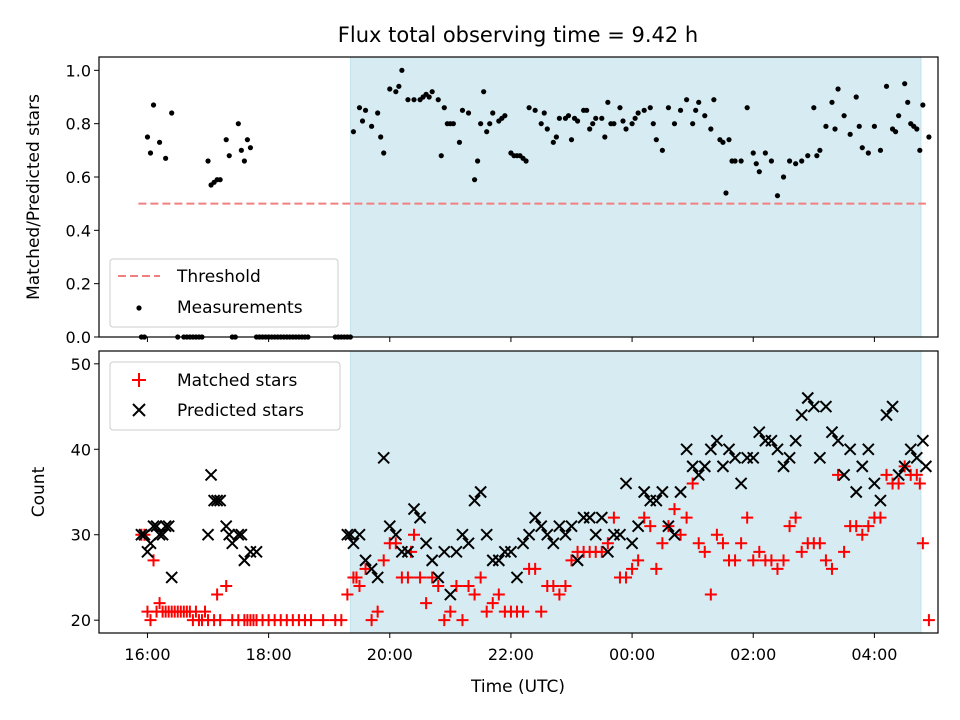 This screenshot has width=960, height=720. Describe the element at coordinates (139, 308) in the screenshot. I see `legend-measurements-marker` at that location.